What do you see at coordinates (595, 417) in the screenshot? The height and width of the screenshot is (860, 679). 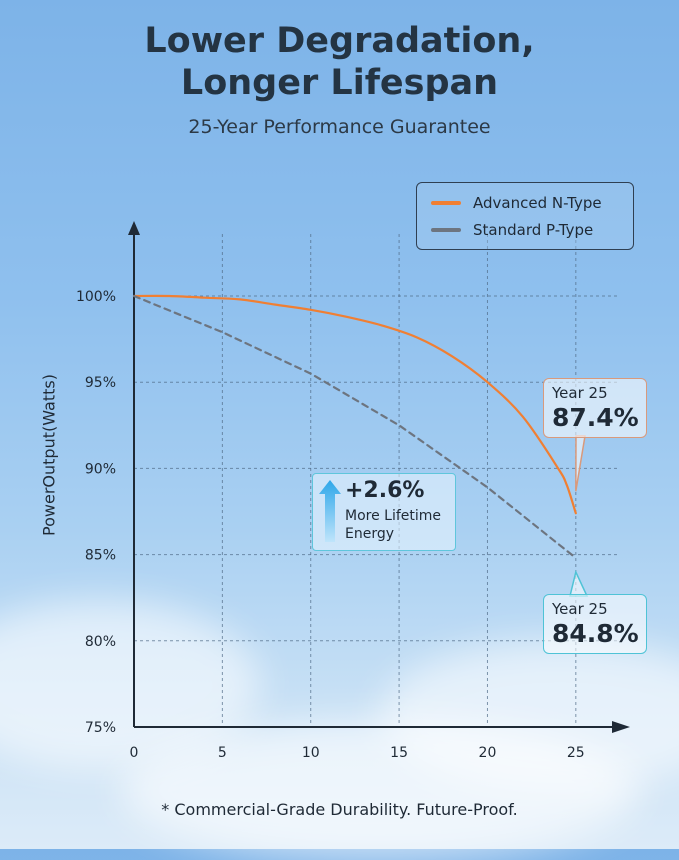 I see `callout-n-type-value: 87.4%` at bounding box center [595, 417].